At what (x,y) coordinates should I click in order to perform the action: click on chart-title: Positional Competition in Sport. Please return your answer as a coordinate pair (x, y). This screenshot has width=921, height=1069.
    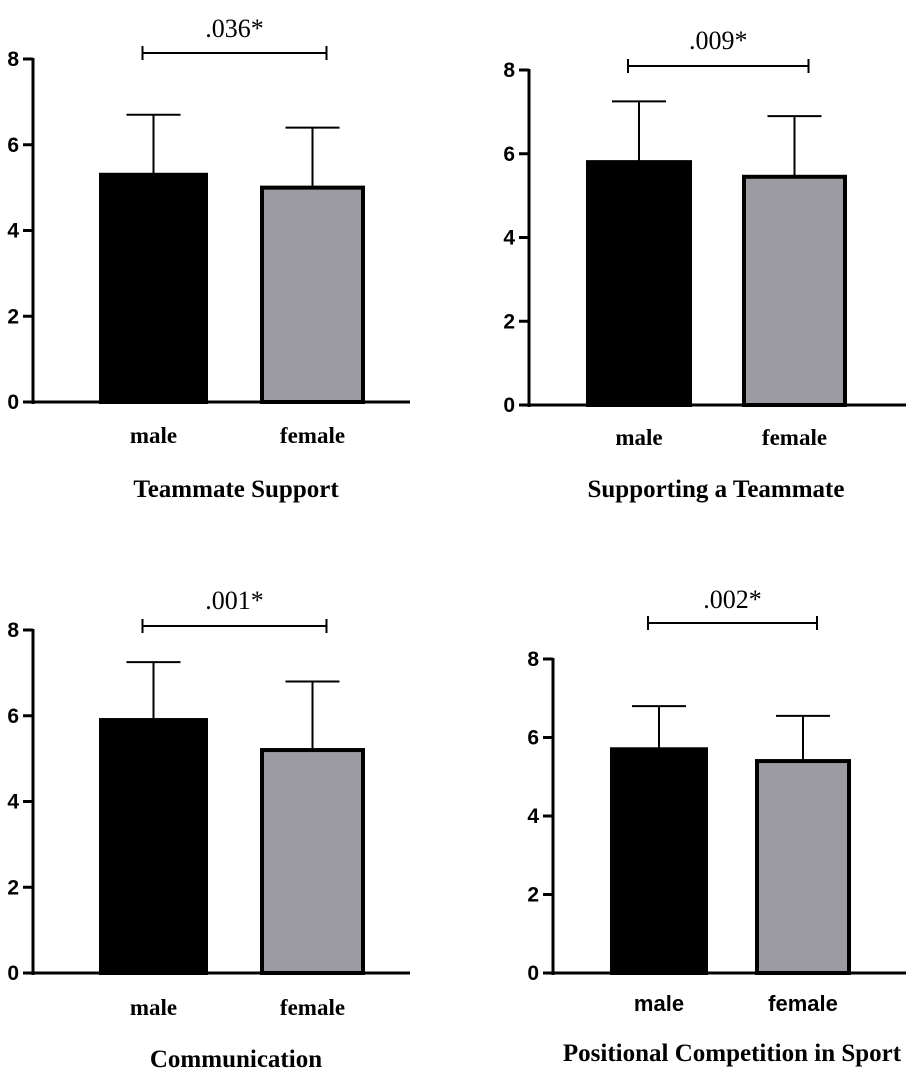
    Looking at the image, I should click on (732, 1053).